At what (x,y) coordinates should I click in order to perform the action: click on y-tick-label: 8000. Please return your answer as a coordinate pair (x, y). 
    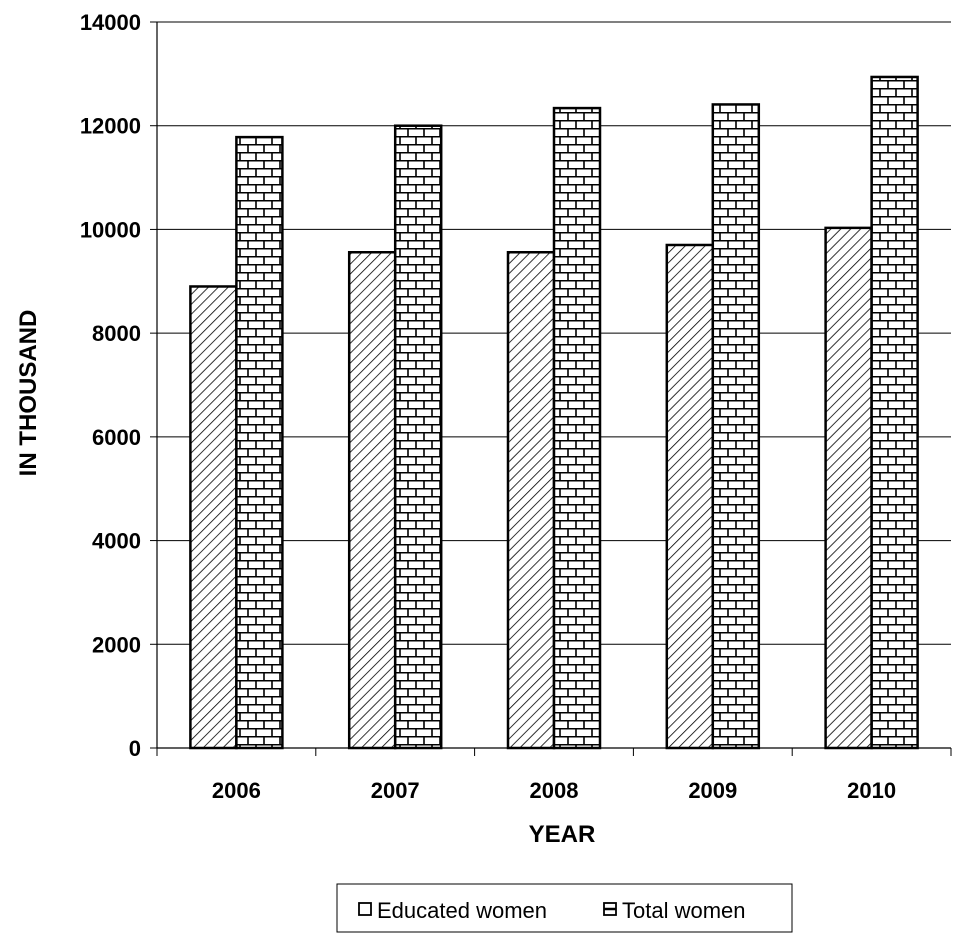
    Looking at the image, I should click on (116, 333).